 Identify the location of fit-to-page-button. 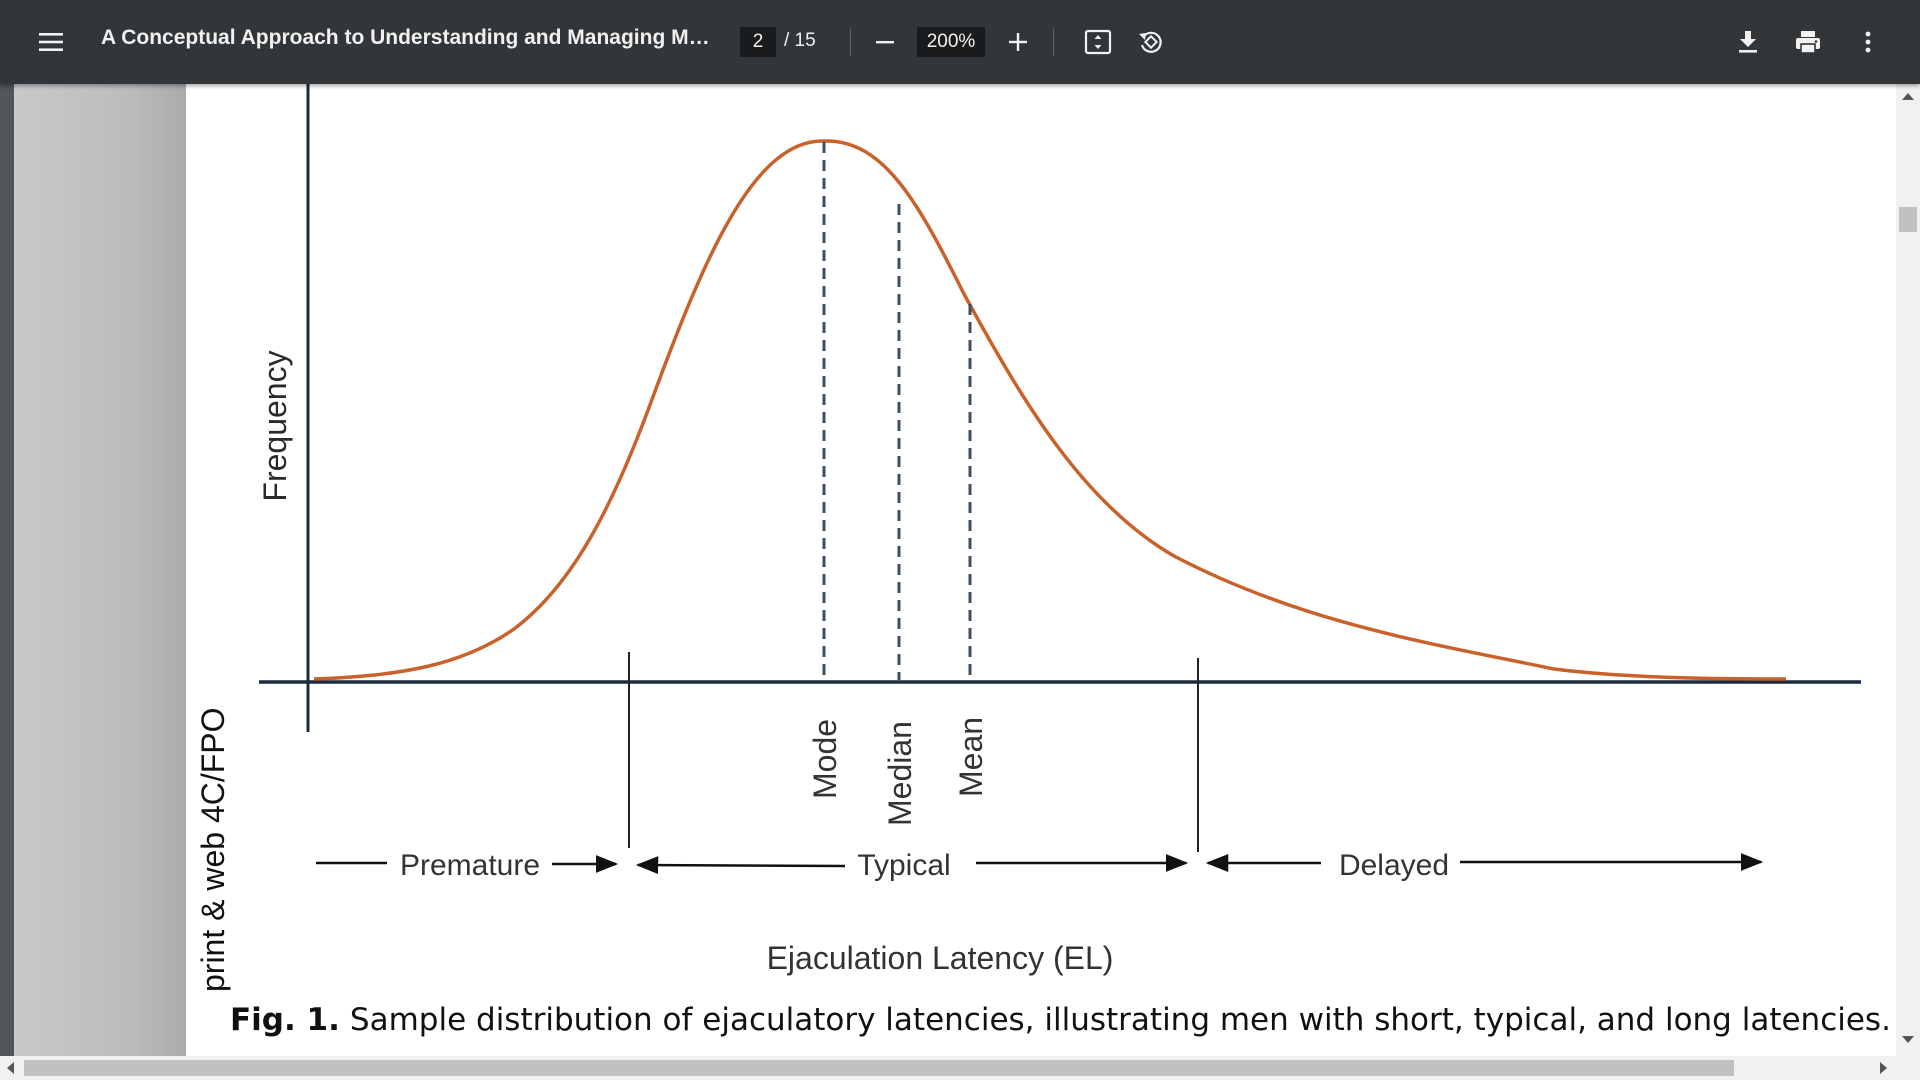
(1098, 42).